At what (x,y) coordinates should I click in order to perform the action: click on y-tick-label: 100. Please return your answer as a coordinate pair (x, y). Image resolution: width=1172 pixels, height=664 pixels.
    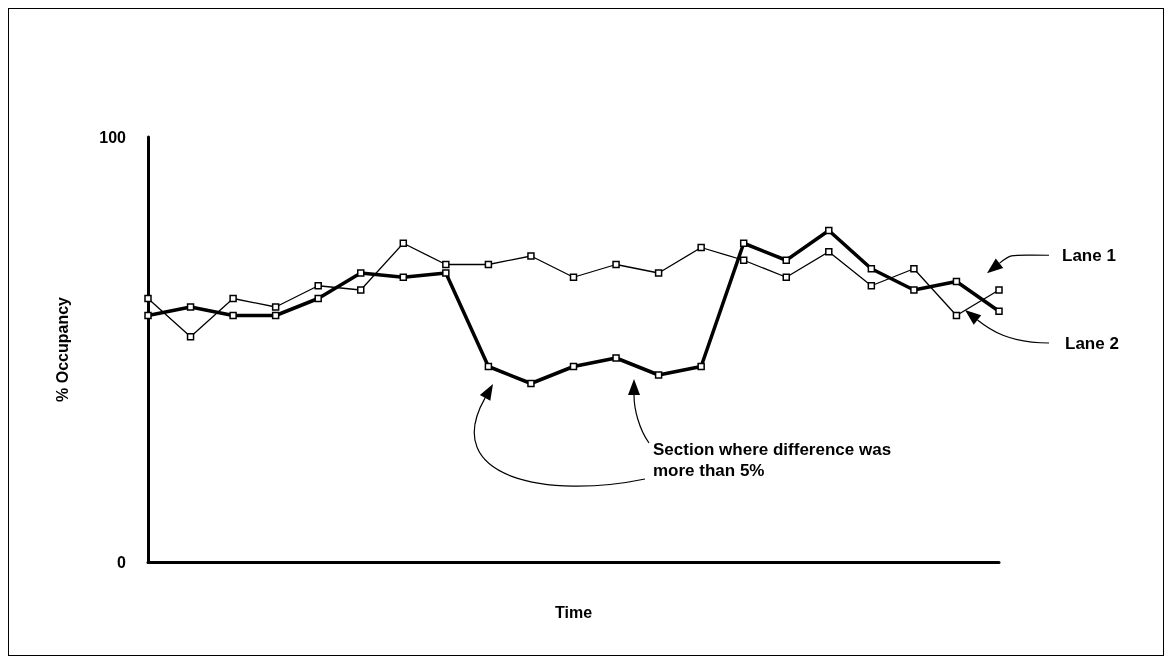
    Looking at the image, I should click on (113, 137).